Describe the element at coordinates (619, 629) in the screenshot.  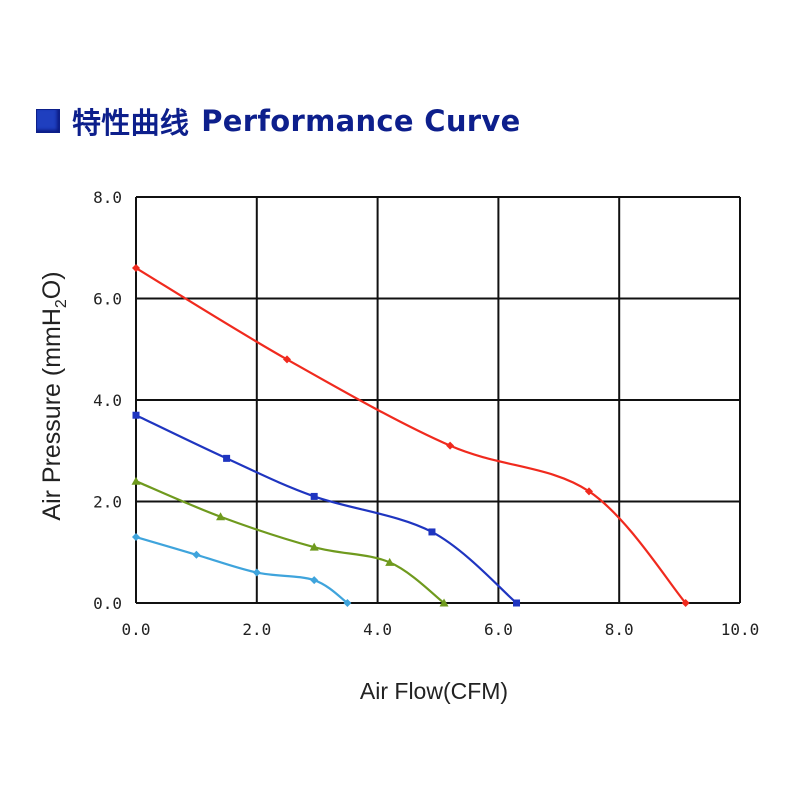
I see `x-tick-label: 8.0` at that location.